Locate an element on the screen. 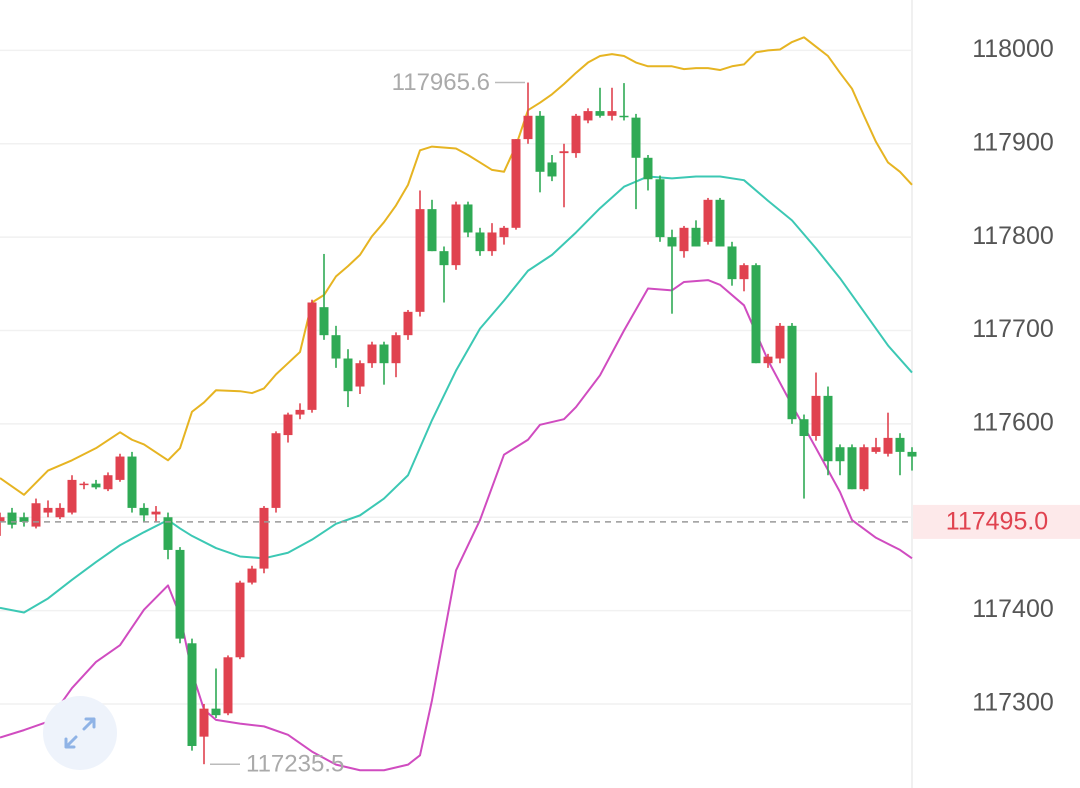  expand-button is located at coordinates (80, 733).